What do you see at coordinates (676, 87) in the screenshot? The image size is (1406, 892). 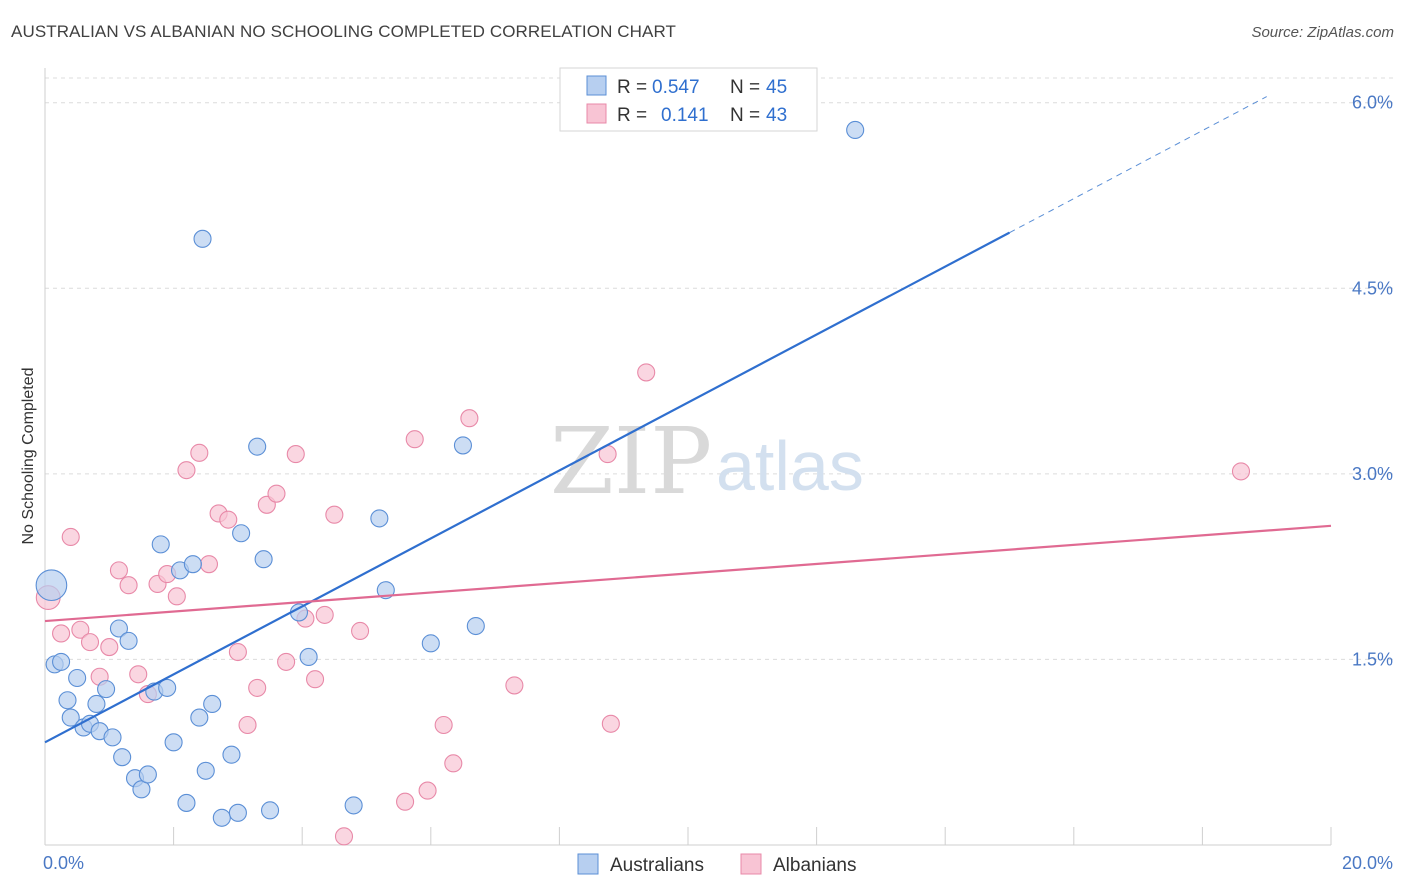 I see `legend-r-value: 0.547` at bounding box center [676, 87].